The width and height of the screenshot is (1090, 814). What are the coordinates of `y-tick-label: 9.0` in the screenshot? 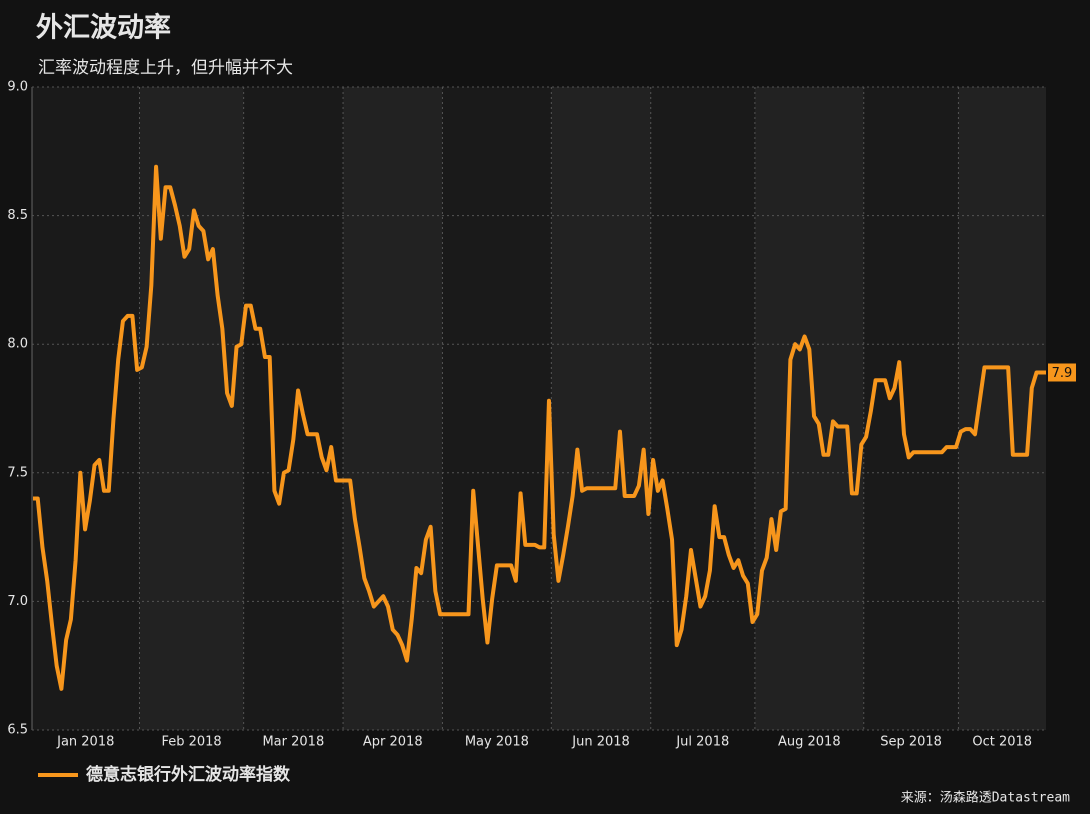 It's located at (17, 87).